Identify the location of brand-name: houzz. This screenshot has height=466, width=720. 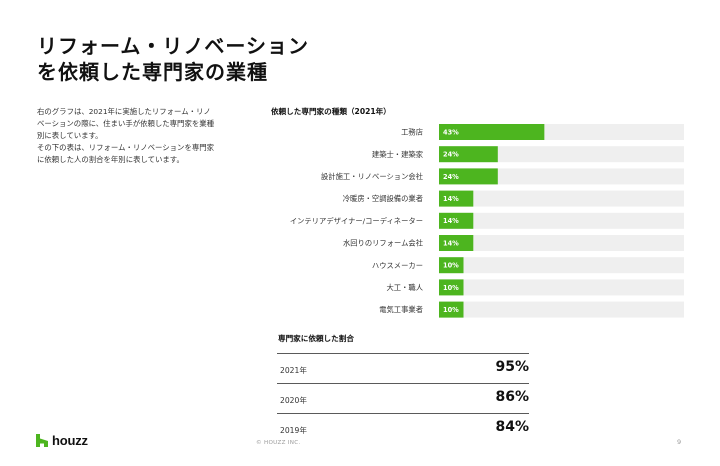
(70, 440).